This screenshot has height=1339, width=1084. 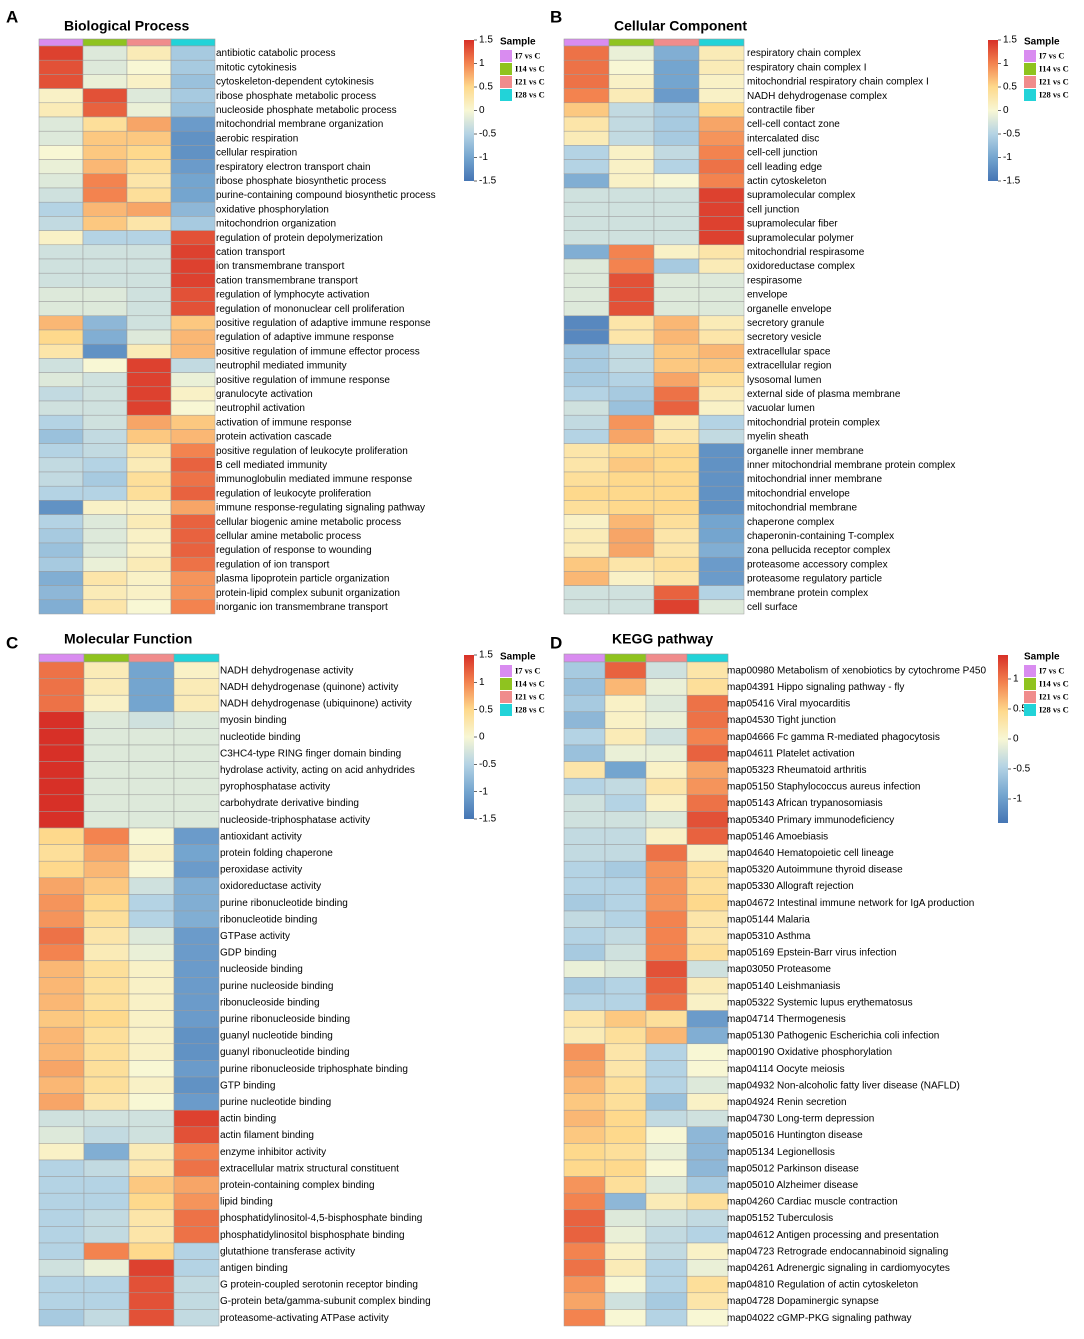 What do you see at coordinates (294, 550) in the screenshot?
I see `row-label: regulation of response to wounding` at bounding box center [294, 550].